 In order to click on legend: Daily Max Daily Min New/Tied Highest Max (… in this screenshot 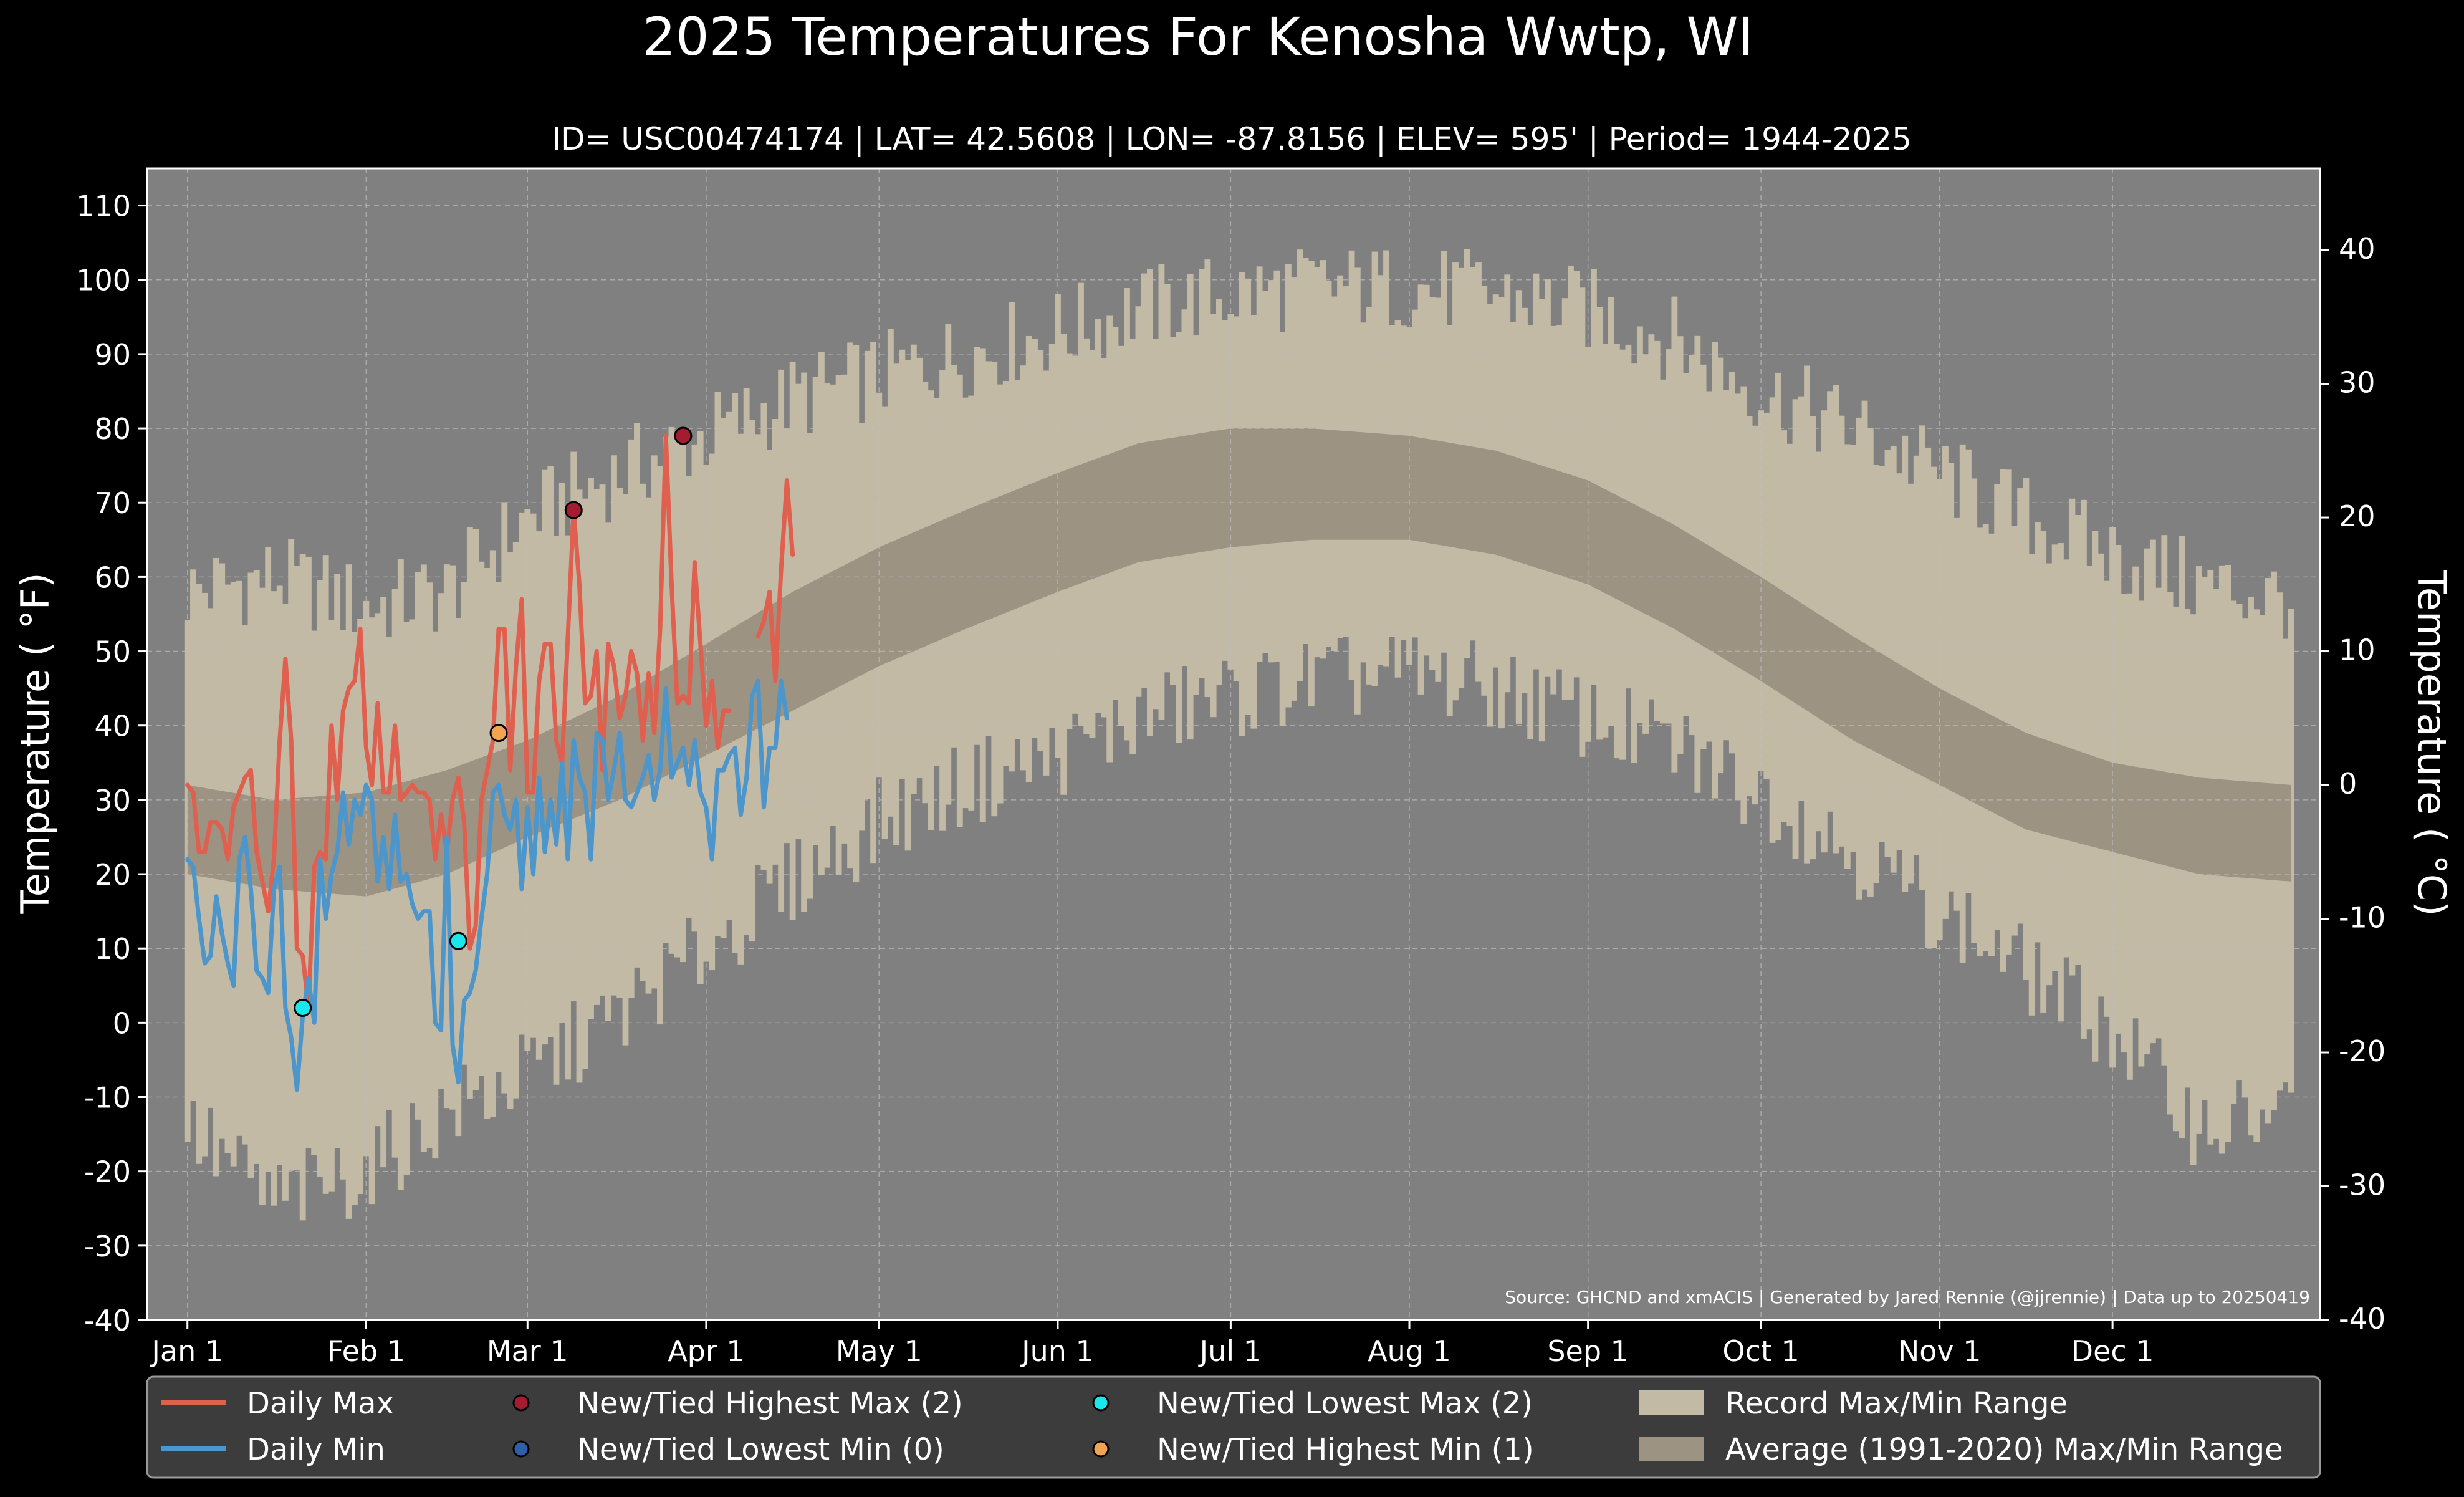, I will do `click(1233, 1427)`.